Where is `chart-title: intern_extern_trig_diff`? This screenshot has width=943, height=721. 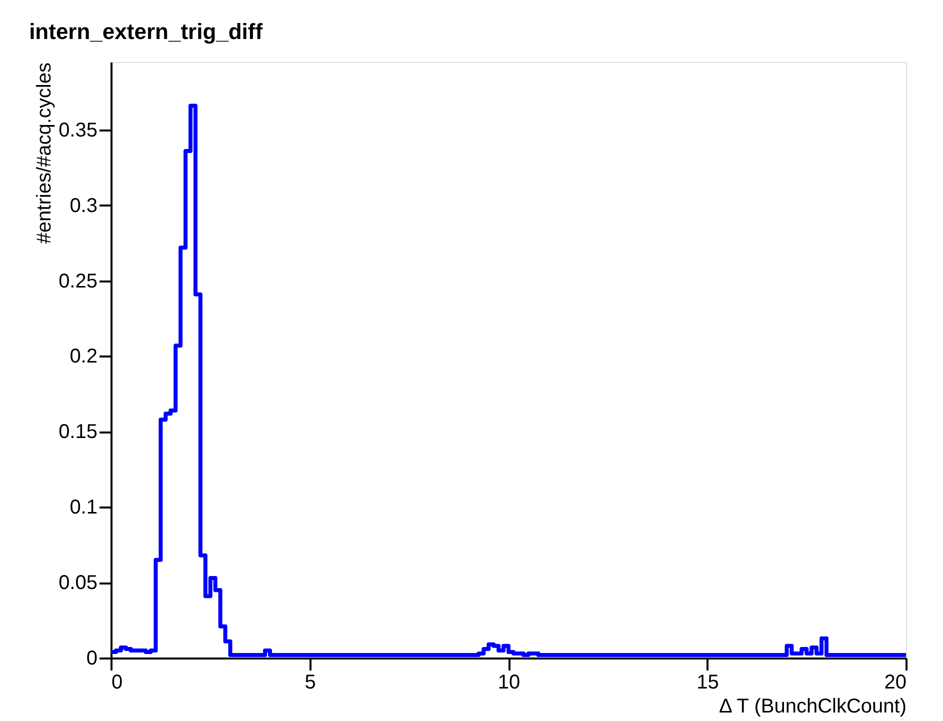
chart-title: intern_extern_trig_diff is located at coordinates (146, 31).